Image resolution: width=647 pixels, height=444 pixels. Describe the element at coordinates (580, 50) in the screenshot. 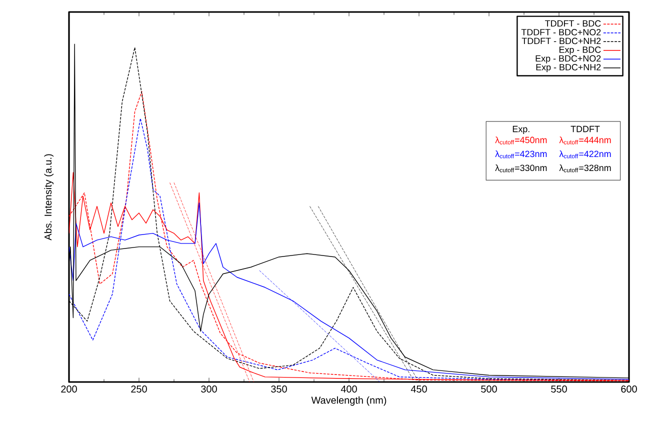

I see `legend-label: Exp - BDC` at that location.